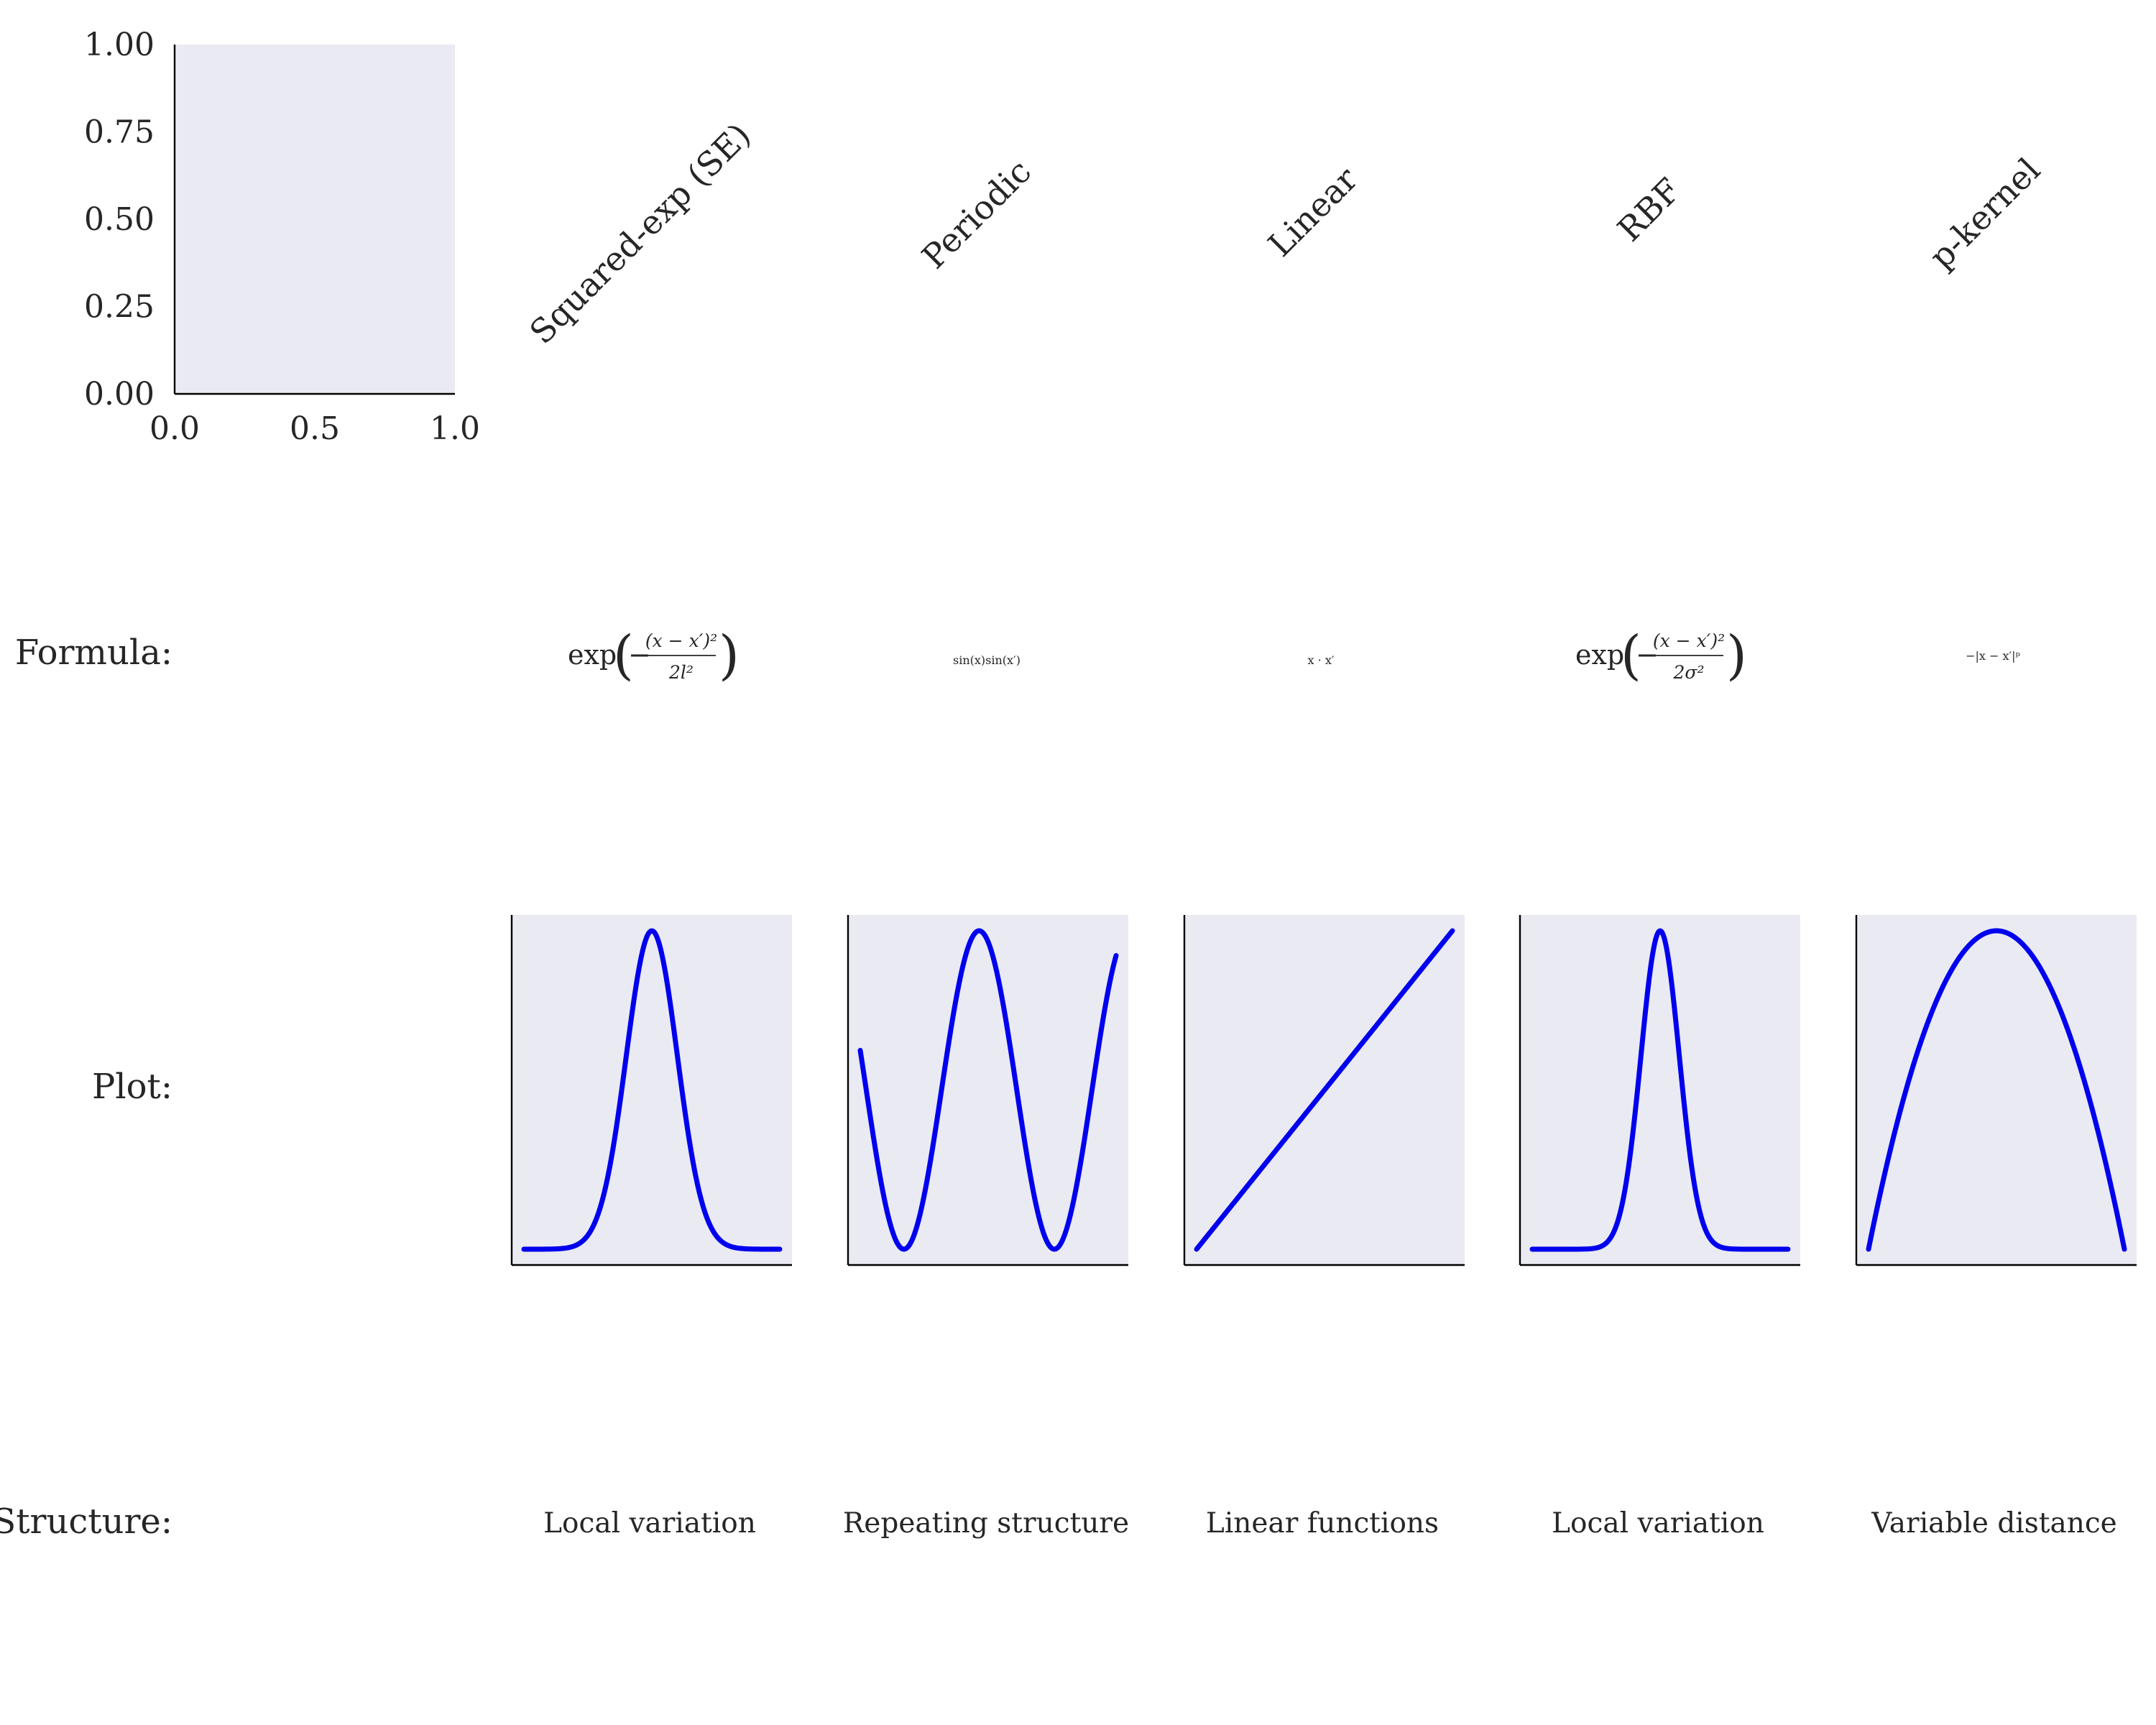 Image resolution: width=2156 pixels, height=1725 pixels. What do you see at coordinates (93, 652) in the screenshot?
I see `row-label-formula: Formula:` at bounding box center [93, 652].